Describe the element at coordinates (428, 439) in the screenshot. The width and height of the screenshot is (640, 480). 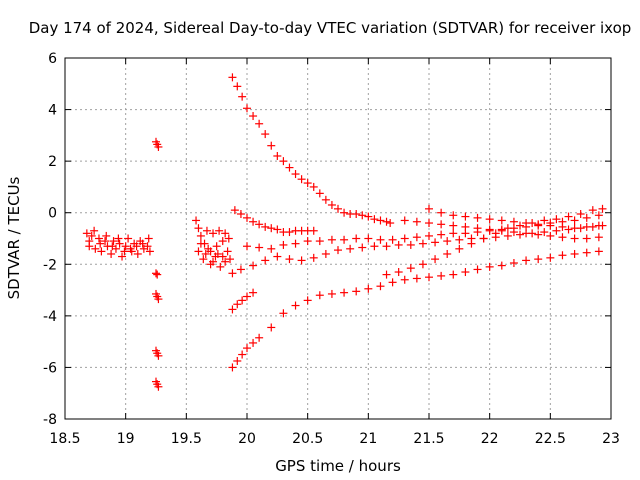
I see `x-tick-label: 21.5` at that location.